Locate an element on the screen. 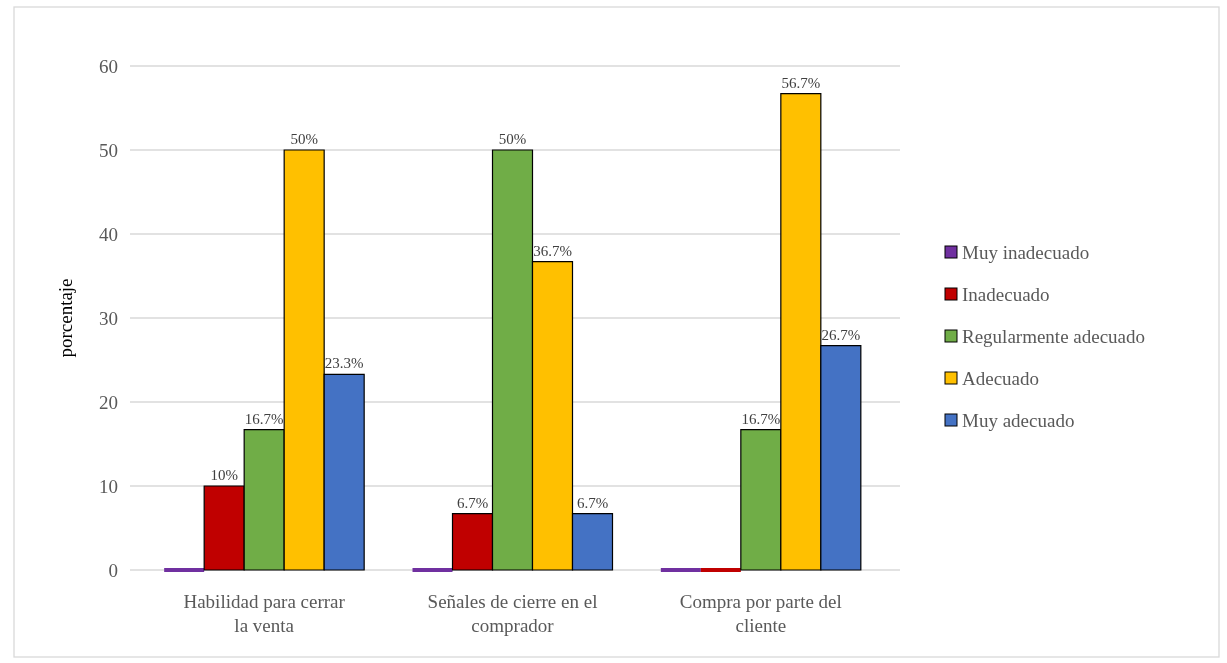 This screenshot has width=1227, height=663. legend-label: Muy inadecuado is located at coordinates (1026, 252).